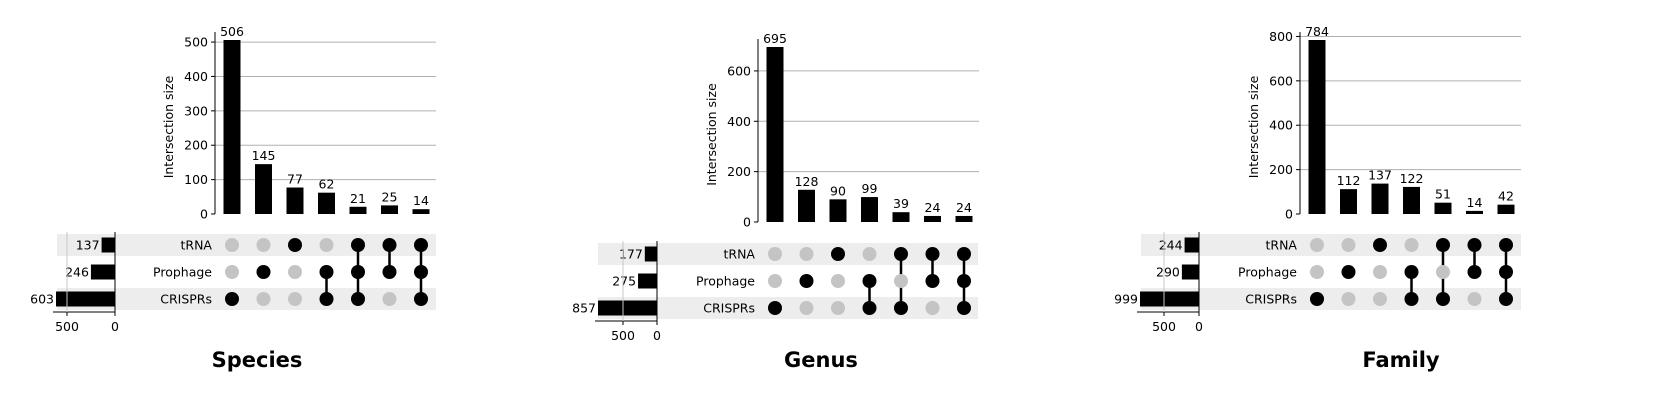 The image size is (1671, 407). Describe the element at coordinates (838, 190) in the screenshot. I see `intersection-bar-label: 90` at that location.